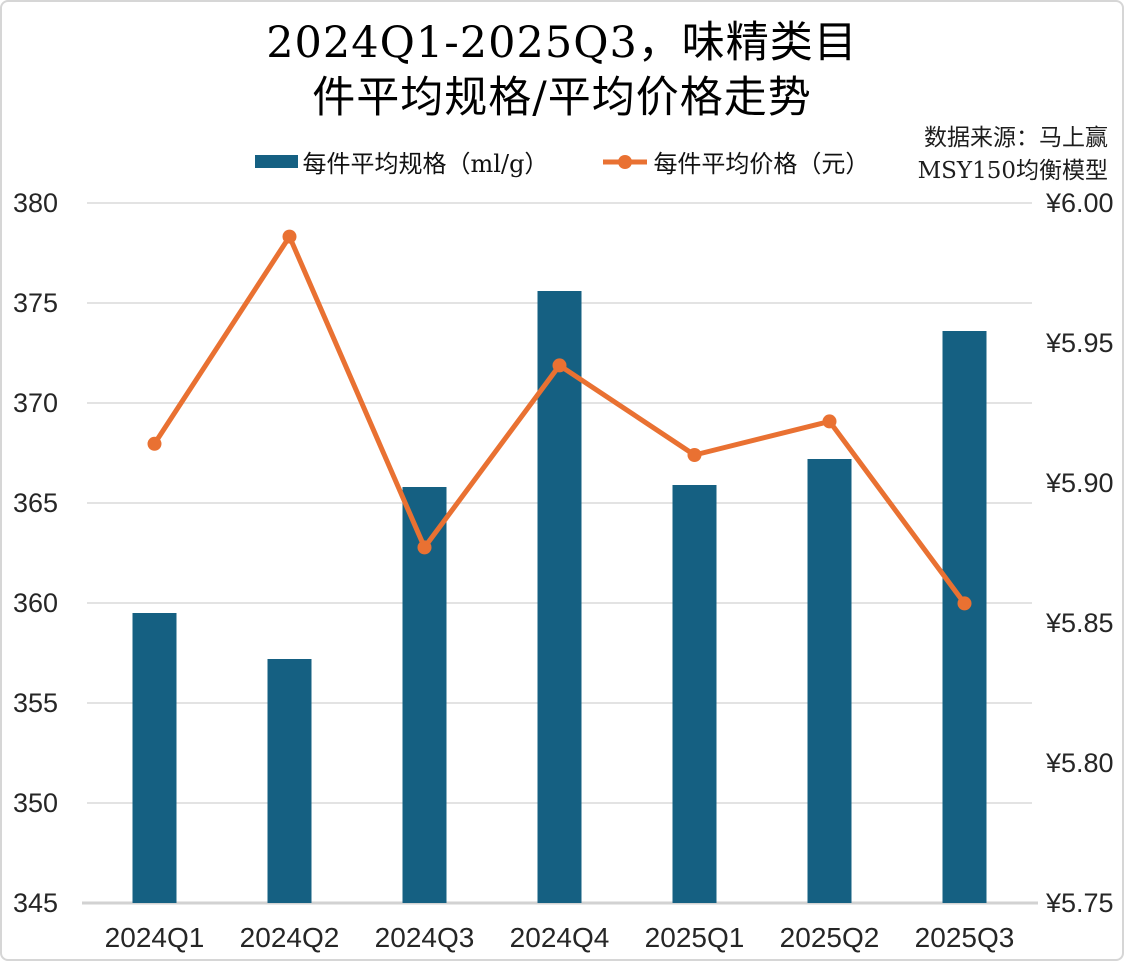  Describe the element at coordinates (965, 937) in the screenshot. I see `category-label-2025Q3: 2025Q3` at that location.